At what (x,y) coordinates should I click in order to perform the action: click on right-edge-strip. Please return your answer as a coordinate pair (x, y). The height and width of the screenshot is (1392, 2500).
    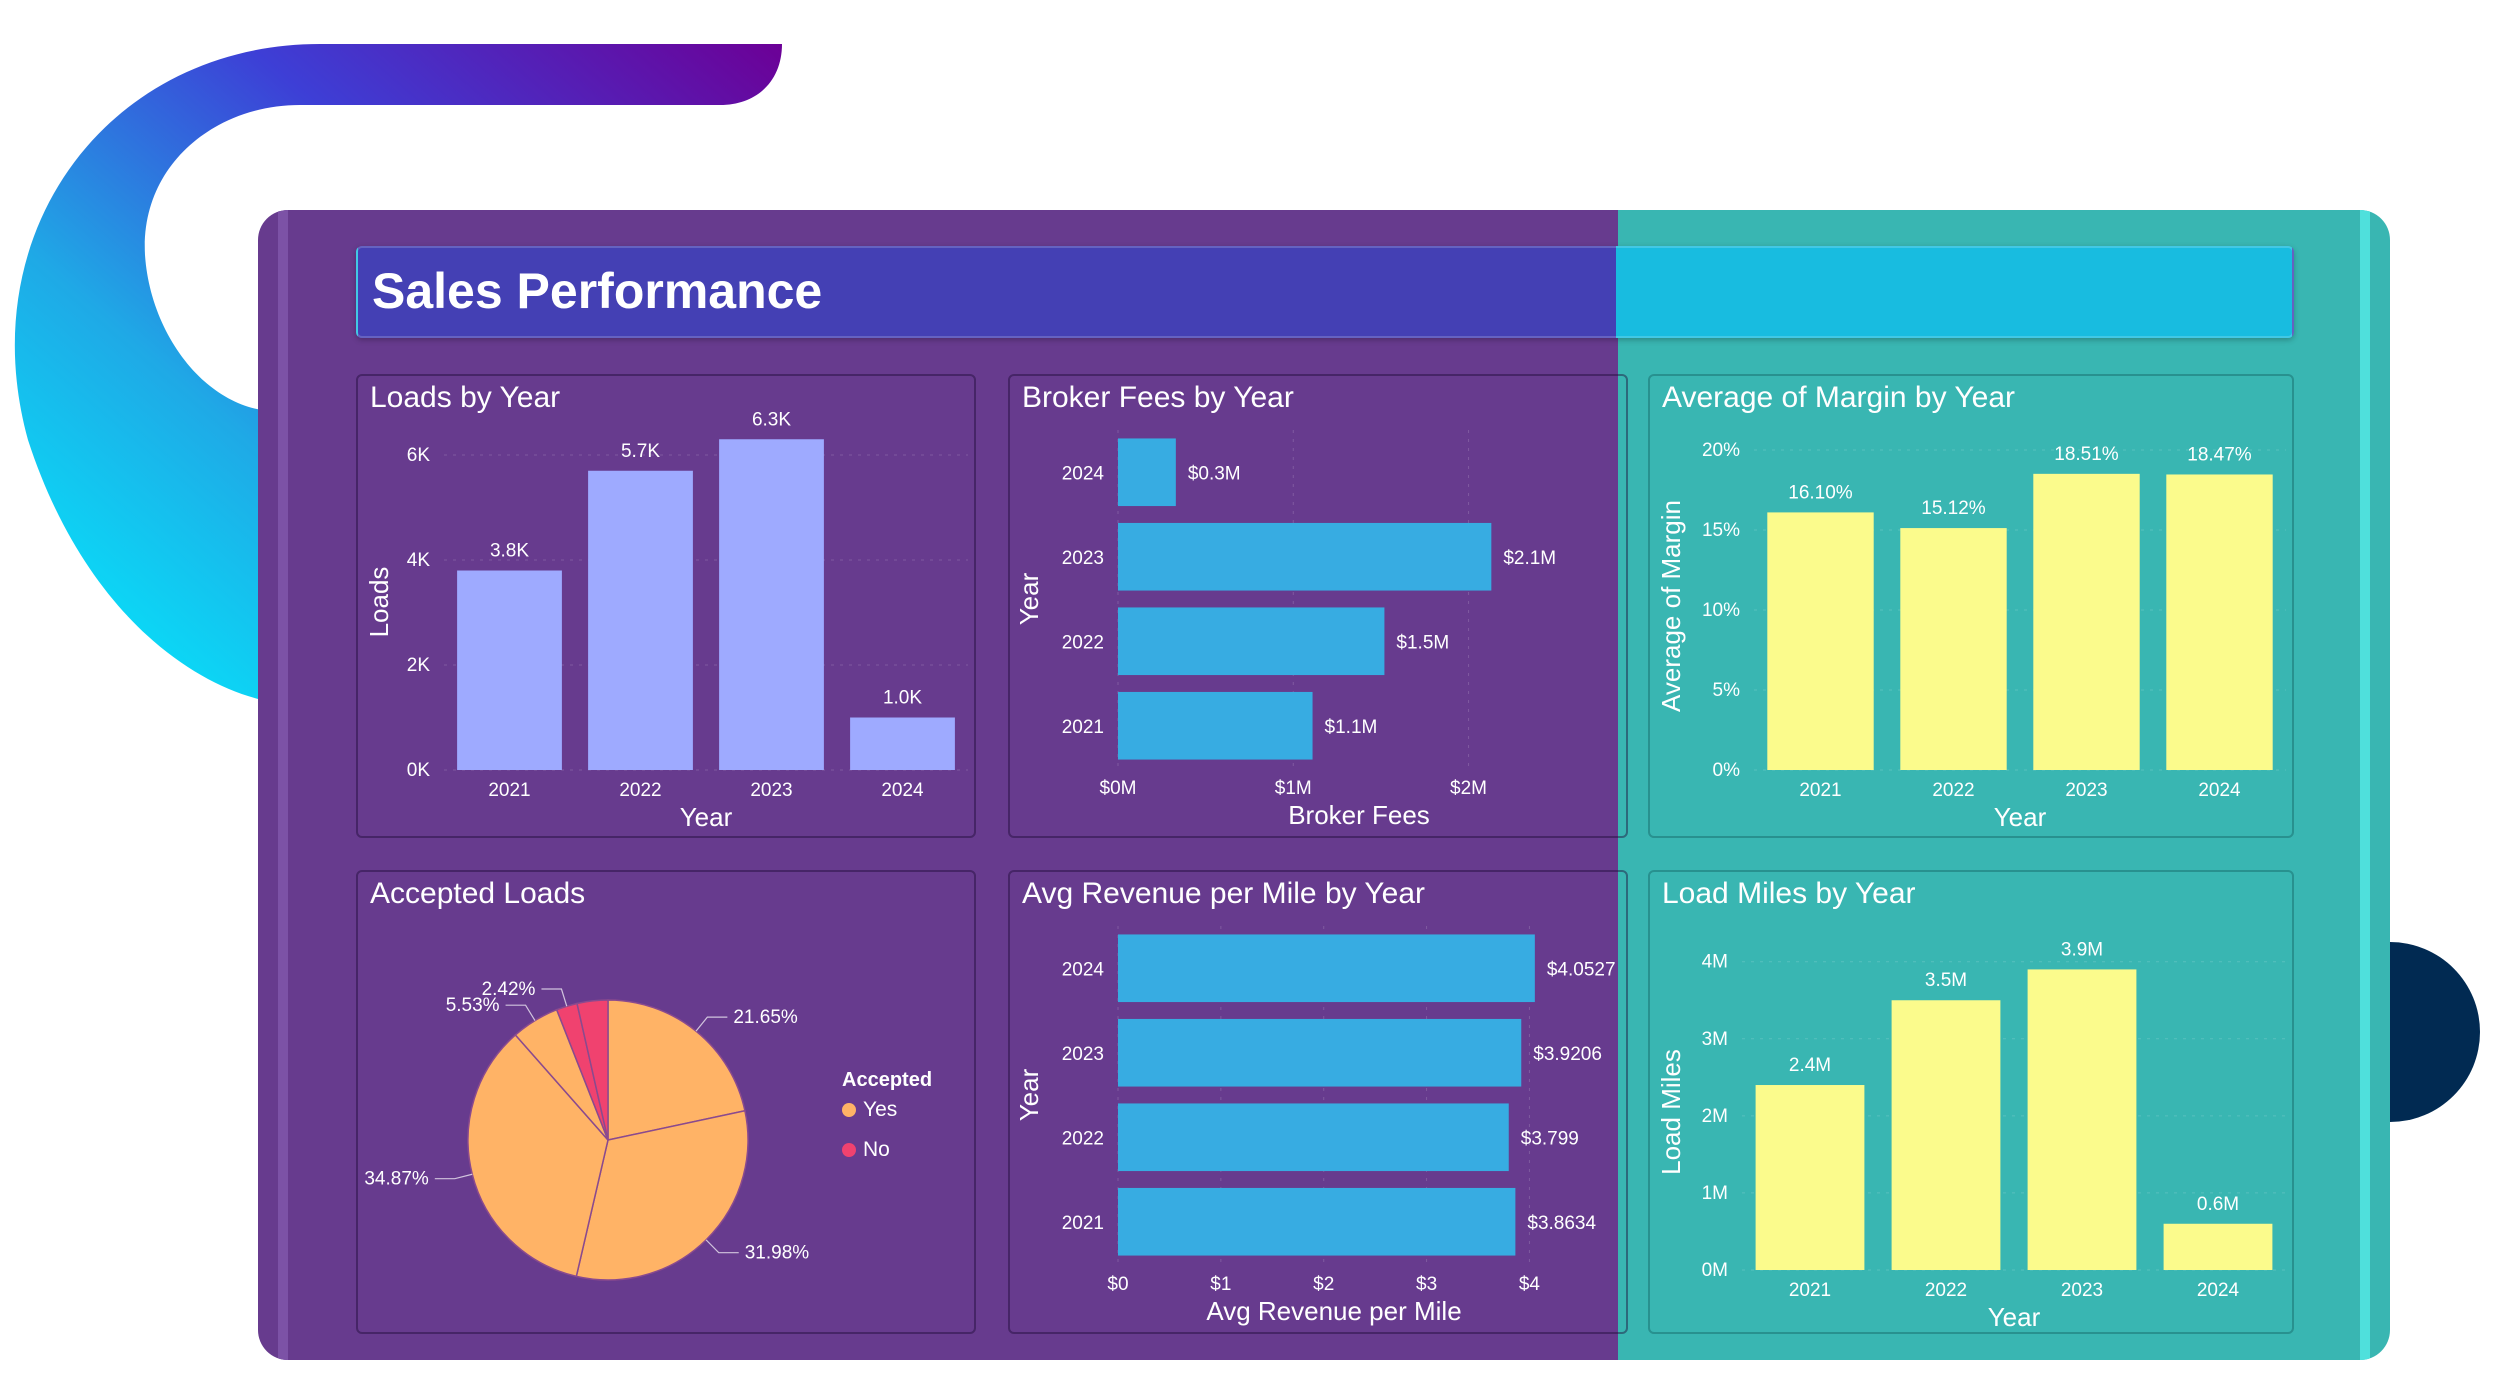
    Looking at the image, I should click on (2365, 785).